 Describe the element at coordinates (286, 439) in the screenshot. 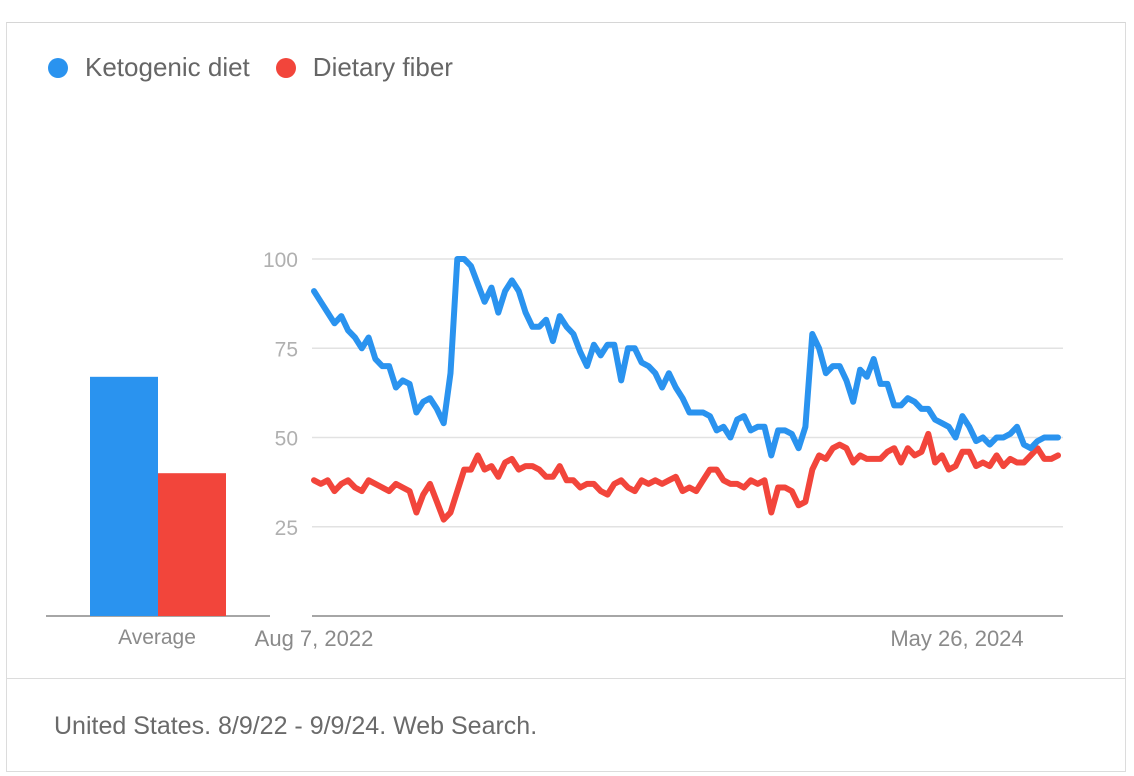

I see `y-tick-label: 50` at that location.